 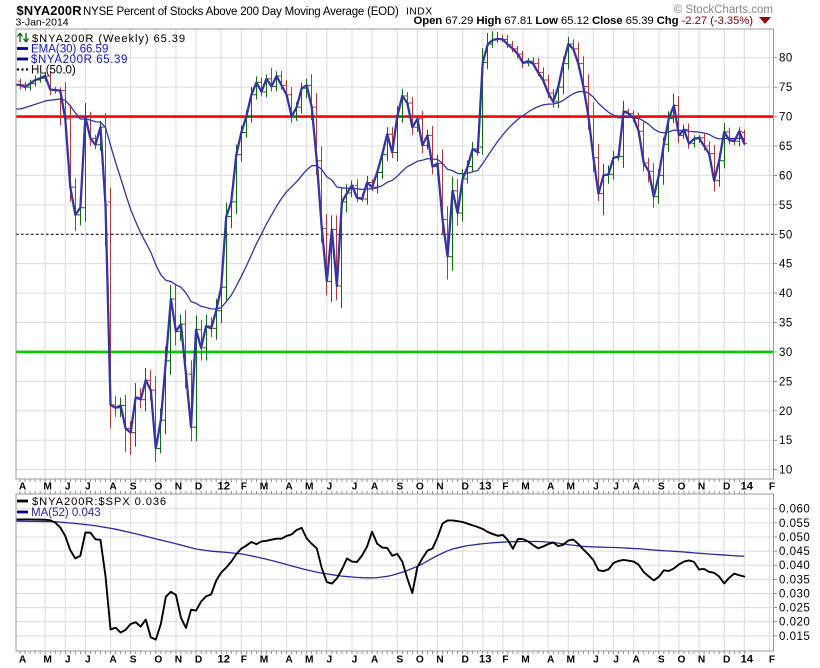 I want to click on svg-text: 0.055, so click(x=794, y=524).